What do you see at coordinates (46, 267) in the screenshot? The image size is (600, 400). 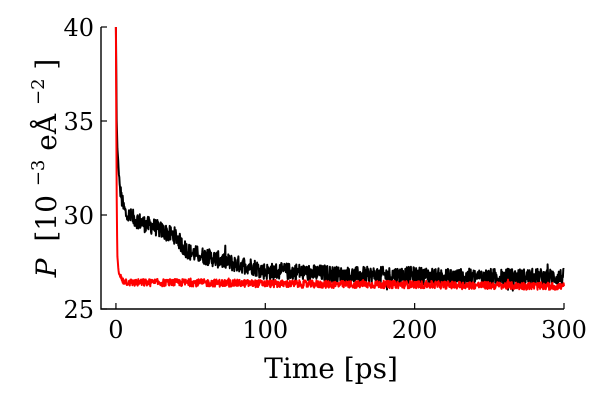 I see `y-axis-label-var: P` at bounding box center [46, 267].